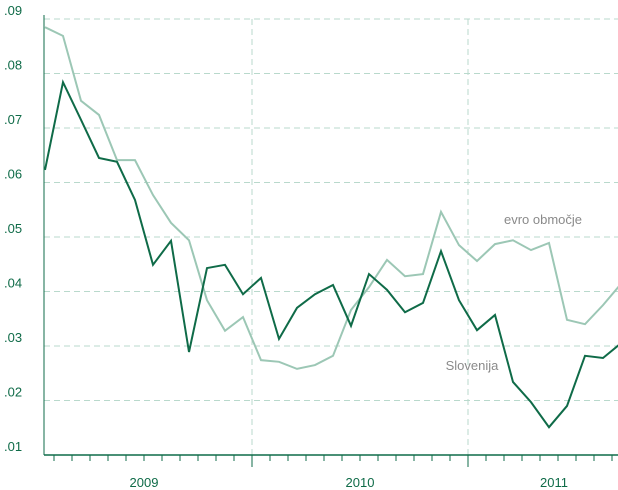 The height and width of the screenshot is (490, 618). I want to click on y-tick-label: .03, so click(13, 337).